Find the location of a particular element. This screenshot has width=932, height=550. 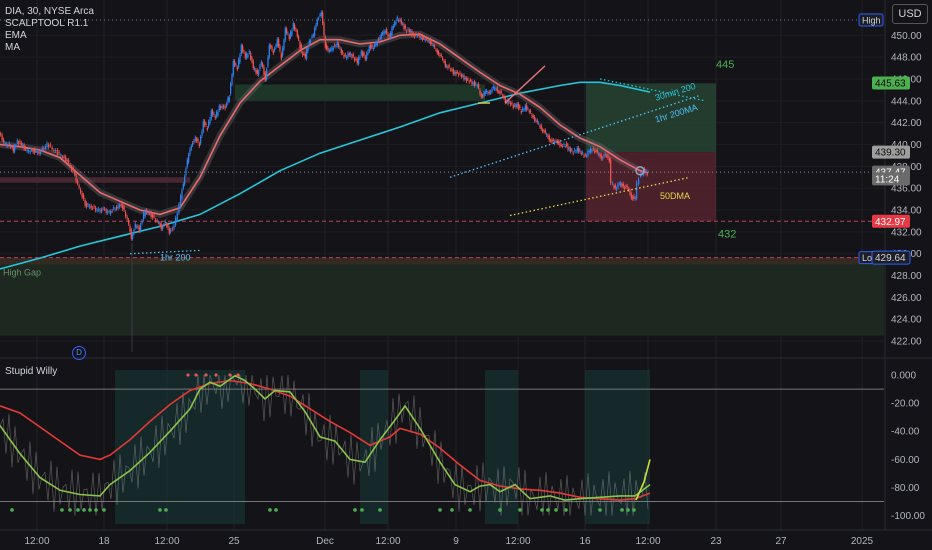

indicator-legend-scalptool: SCALPTOOL R1.1 is located at coordinates (47, 23).